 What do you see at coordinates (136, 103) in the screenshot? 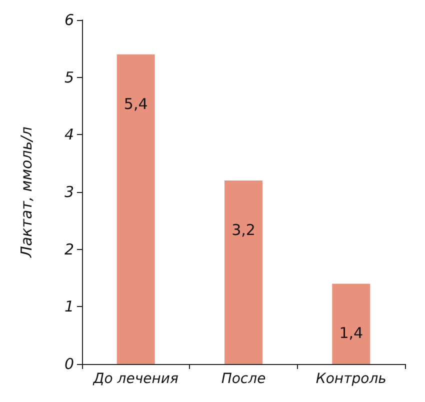
I see `data-label: 5,4` at bounding box center [136, 103].